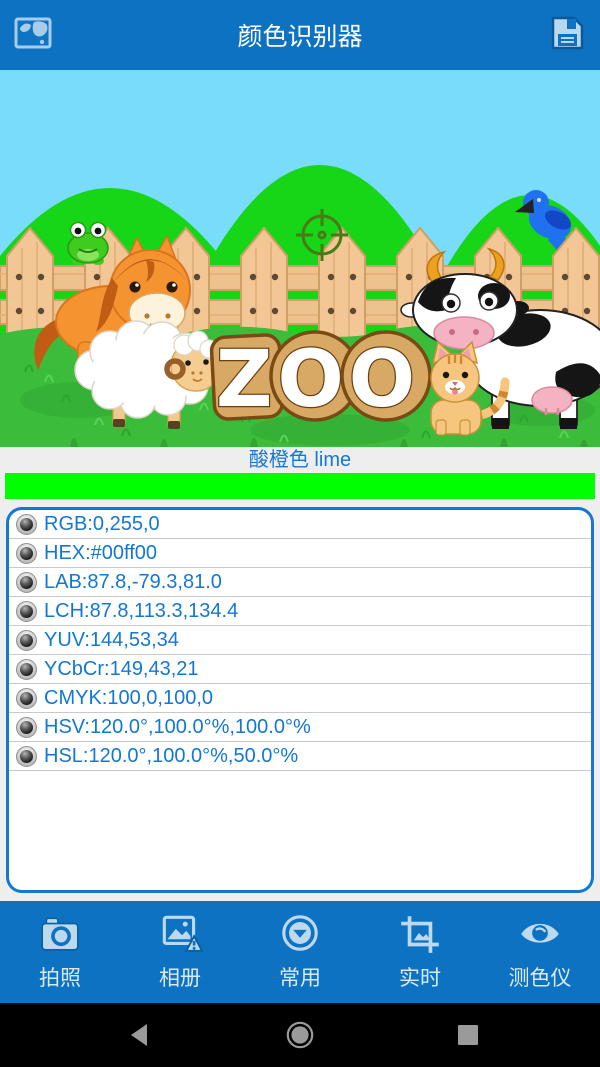  I want to click on nav-label: 常用, so click(300, 978).